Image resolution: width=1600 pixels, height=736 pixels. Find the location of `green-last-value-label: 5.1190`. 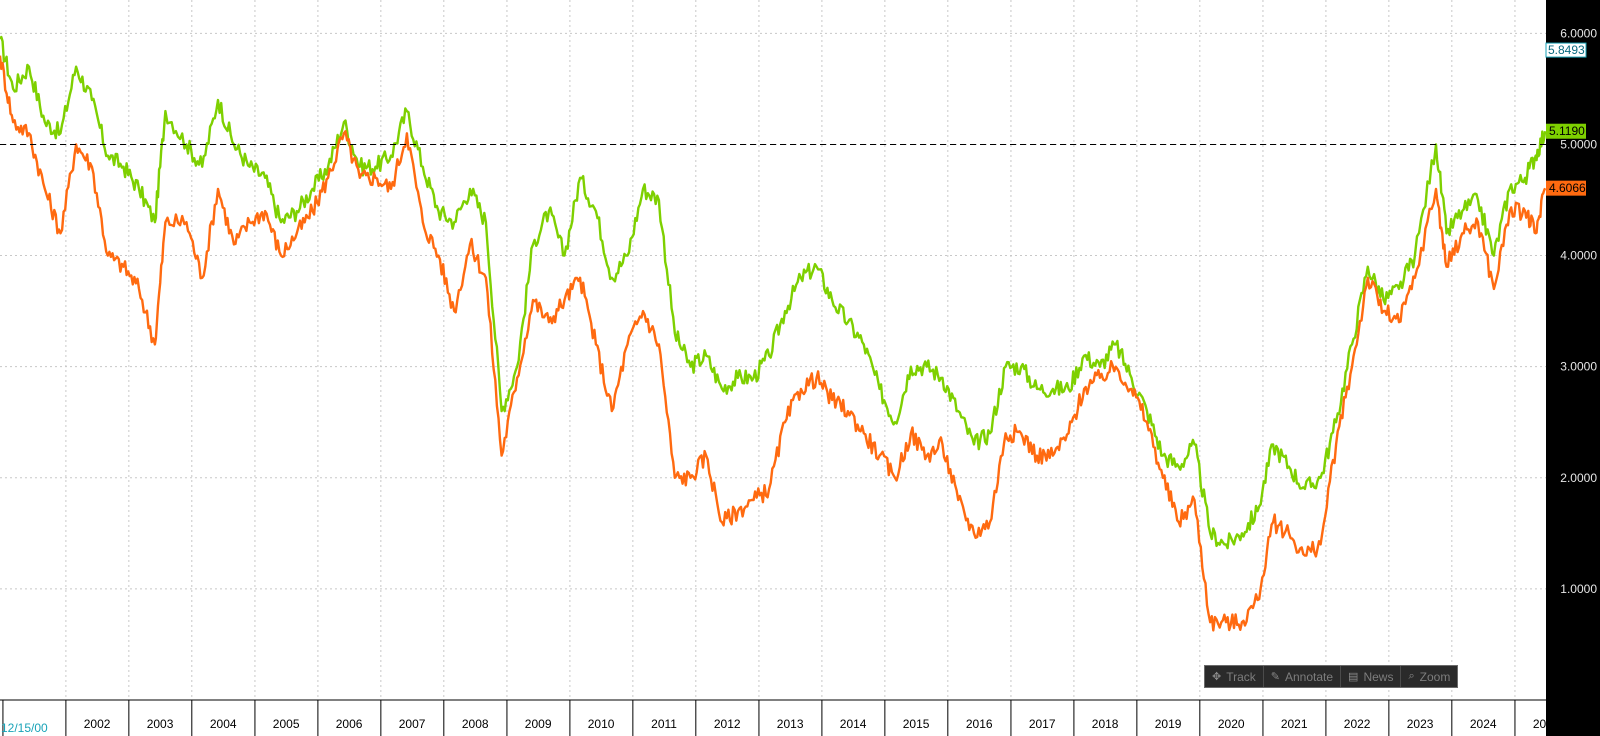

green-last-value-label: 5.1190 is located at coordinates (1567, 131).